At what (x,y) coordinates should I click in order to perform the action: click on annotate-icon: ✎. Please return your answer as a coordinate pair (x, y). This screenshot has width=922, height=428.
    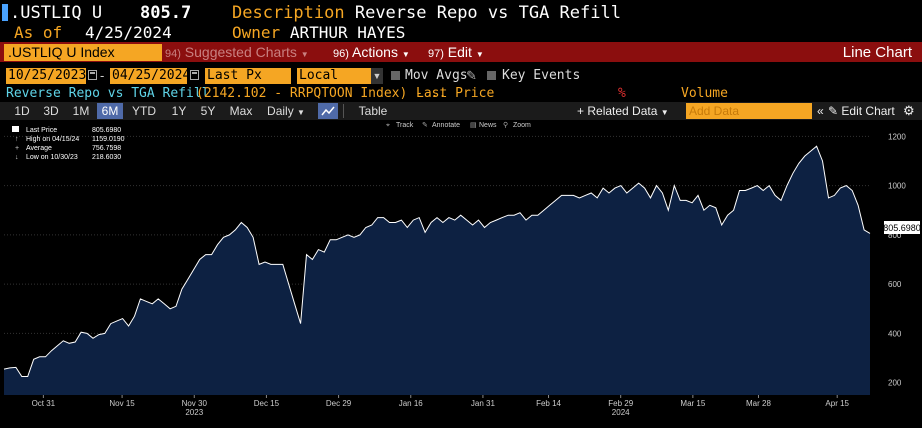
    Looking at the image, I should click on (425, 125).